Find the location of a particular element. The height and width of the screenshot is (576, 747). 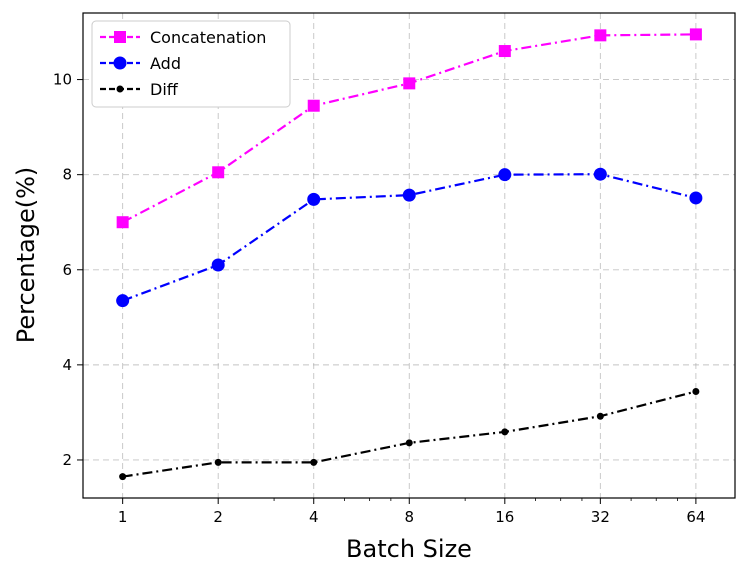

y-tick-label: 2 is located at coordinates (67, 460).